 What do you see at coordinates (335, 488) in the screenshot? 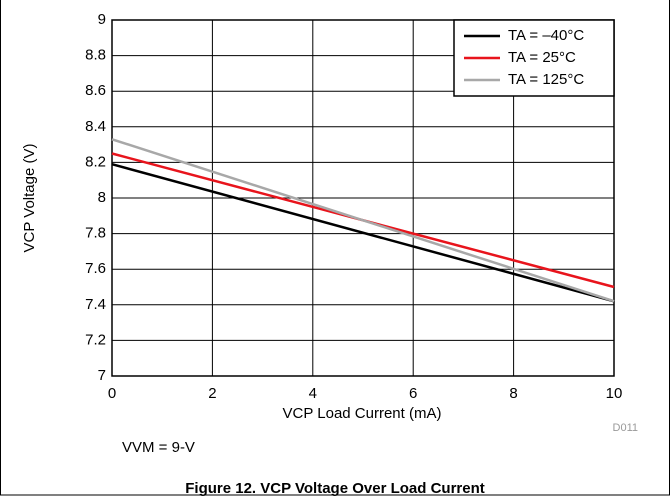
I see `caption: Figure 12. VCP Voltage Over Load Current` at bounding box center [335, 488].